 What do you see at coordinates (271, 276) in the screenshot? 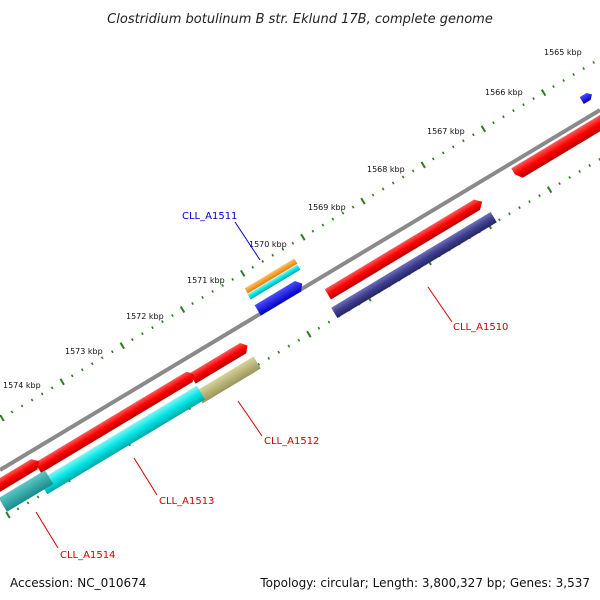
I see `gene-cll-a1511-orange` at bounding box center [271, 276].